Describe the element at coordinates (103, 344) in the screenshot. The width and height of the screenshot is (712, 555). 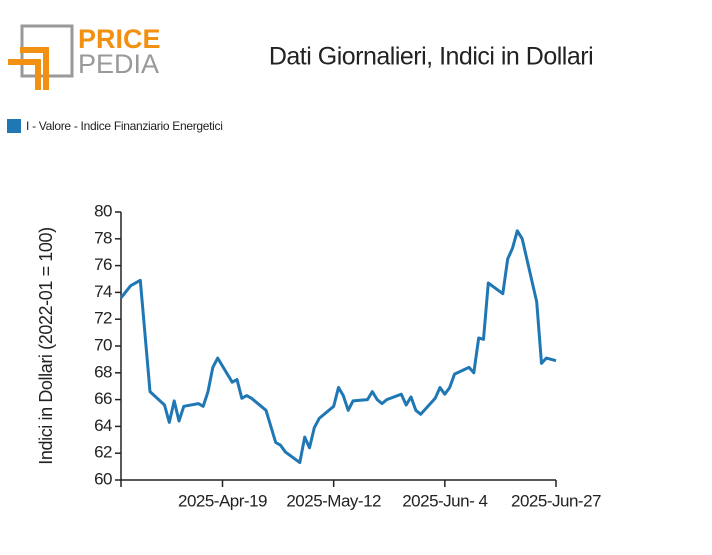
I see `y-tick-label: 70` at that location.